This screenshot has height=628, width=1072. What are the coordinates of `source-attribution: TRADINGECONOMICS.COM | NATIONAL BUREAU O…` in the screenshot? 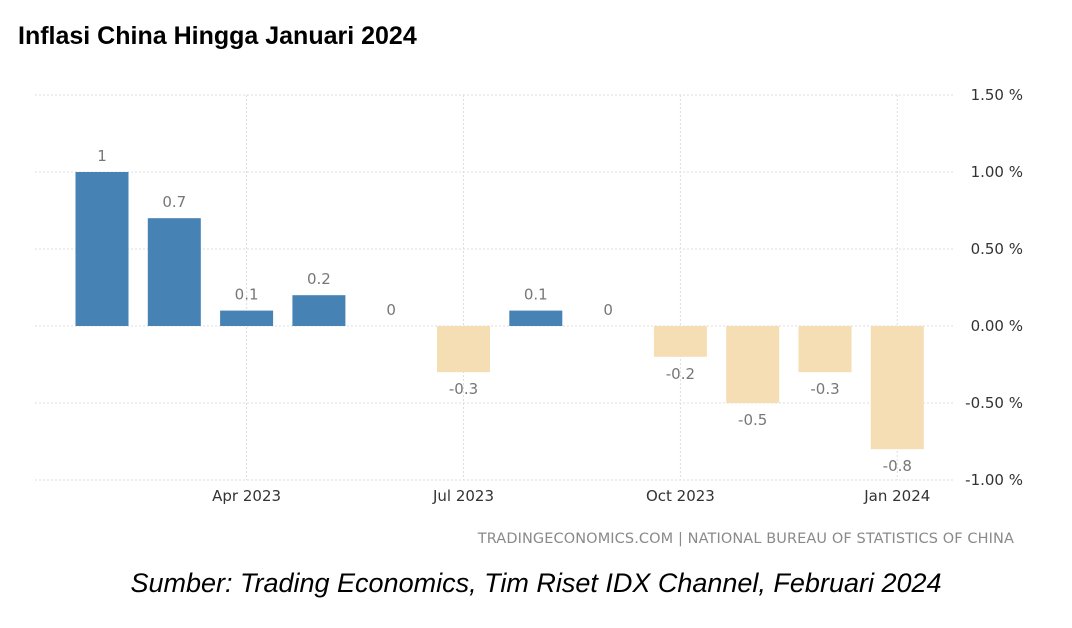 It's located at (745, 539).